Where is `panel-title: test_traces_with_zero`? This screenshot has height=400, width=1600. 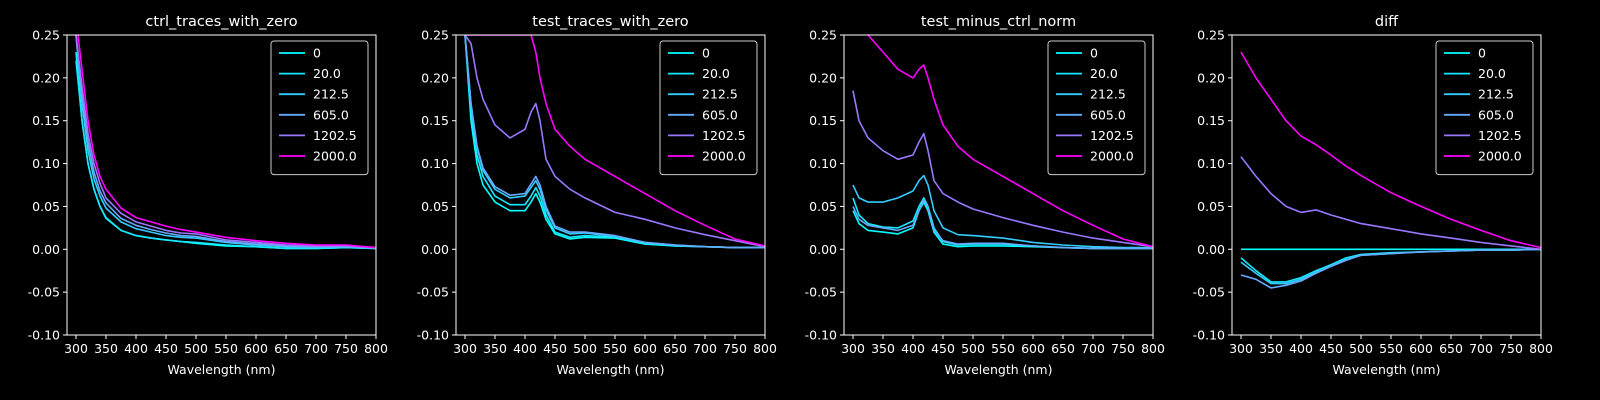 panel-title: test_traces_with_zero is located at coordinates (610, 22).